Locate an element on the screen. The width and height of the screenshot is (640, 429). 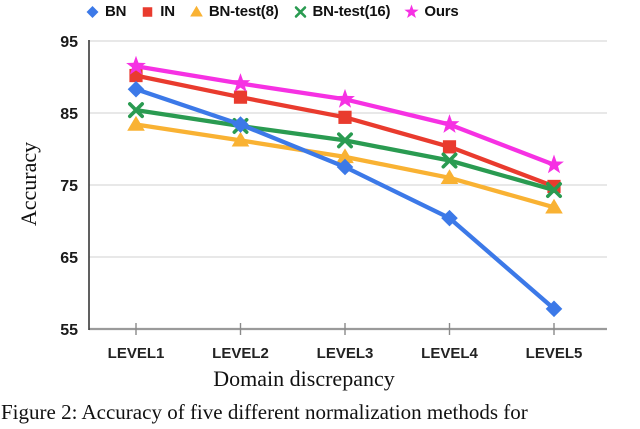
y-axis-title: Accuracy is located at coordinates (28, 184).